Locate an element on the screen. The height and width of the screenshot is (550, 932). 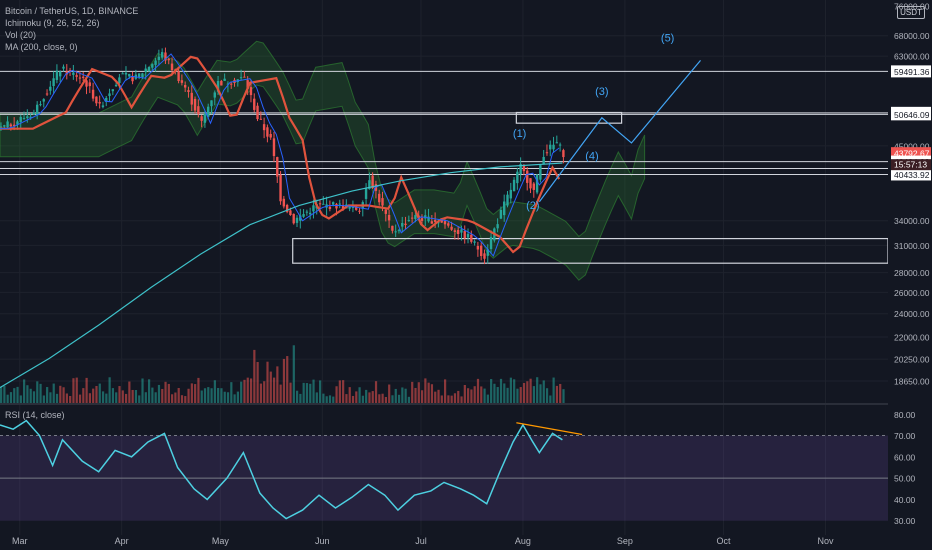
time-tick-label: Nov is located at coordinates (826, 541).